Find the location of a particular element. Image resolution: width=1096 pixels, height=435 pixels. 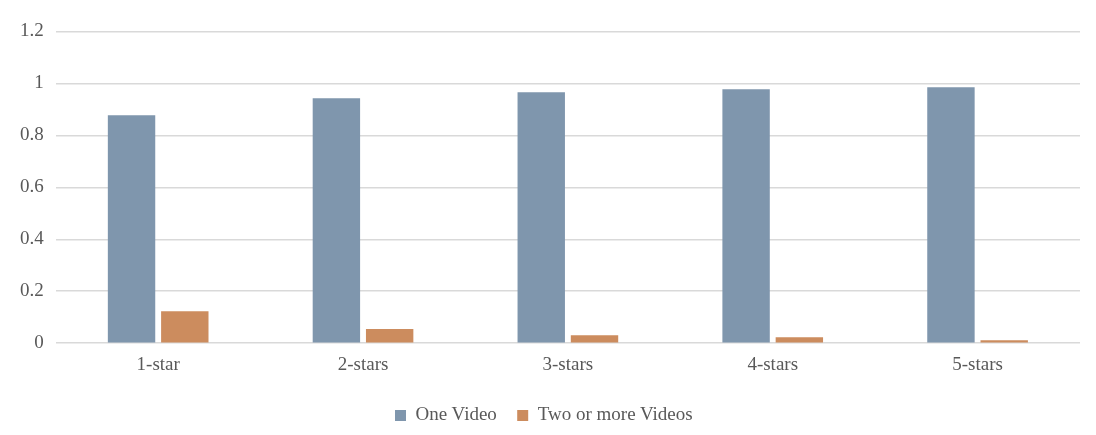

y-tick-label: 1.2 is located at coordinates (32, 30).